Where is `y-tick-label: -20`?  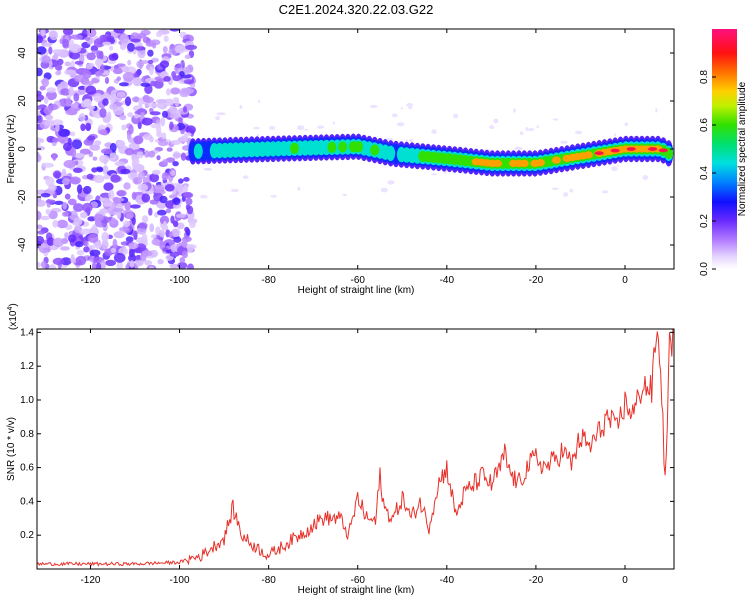
y-tick-label: -20 is located at coordinates (22, 196).